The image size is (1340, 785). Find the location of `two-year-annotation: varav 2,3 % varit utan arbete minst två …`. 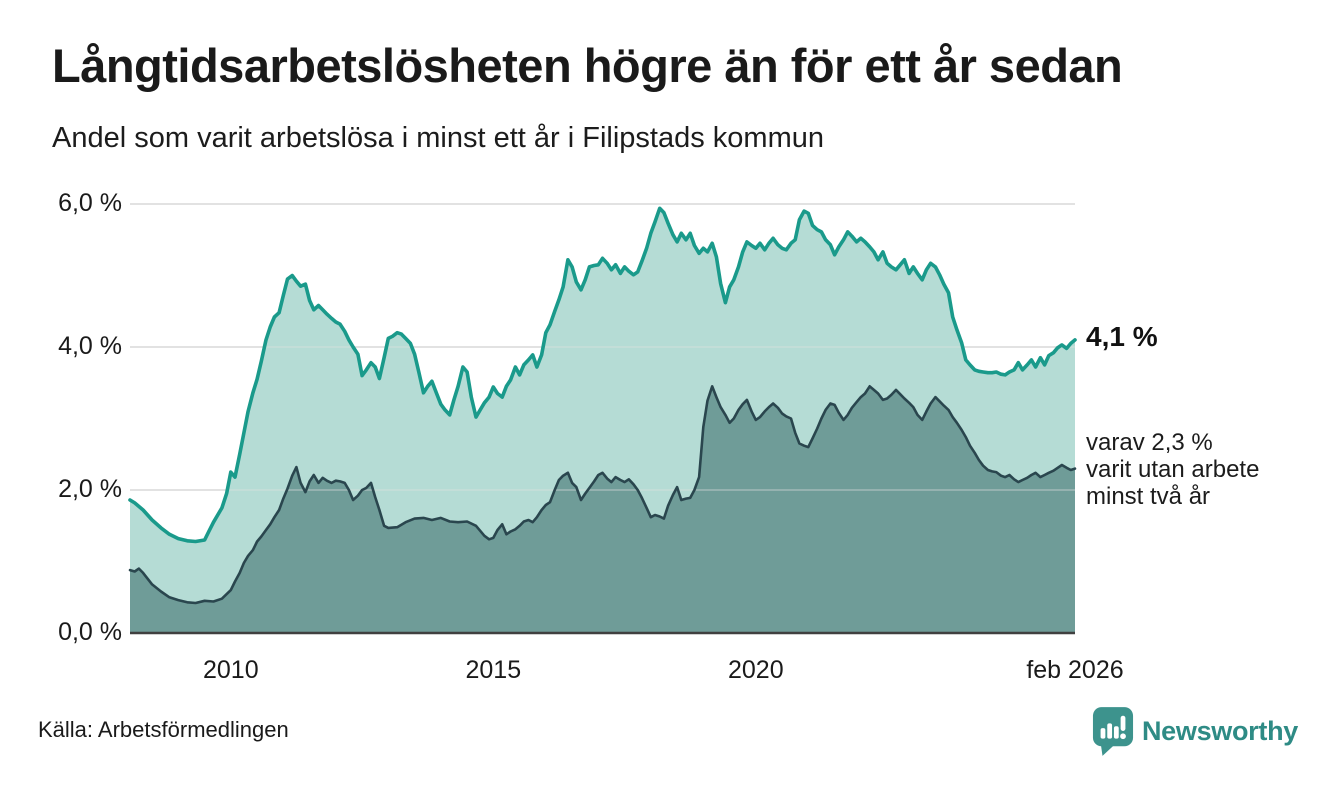

two-year-annotation: varav 2,3 % varit utan arbete minst två … is located at coordinates (1173, 469).